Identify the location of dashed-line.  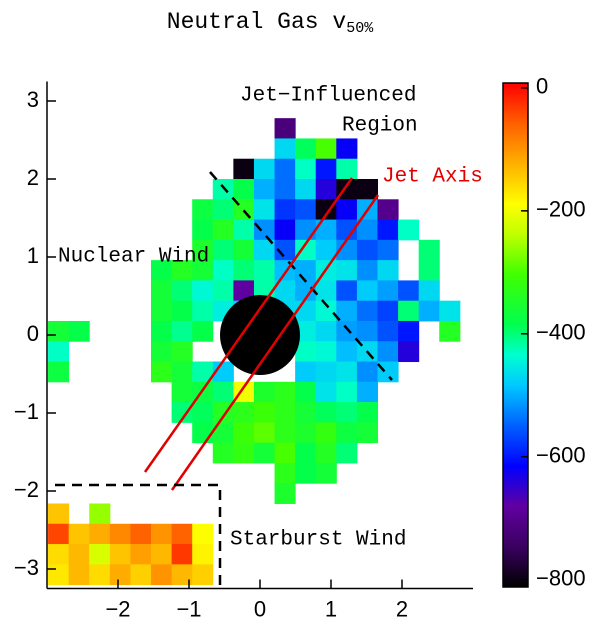
(301, 276).